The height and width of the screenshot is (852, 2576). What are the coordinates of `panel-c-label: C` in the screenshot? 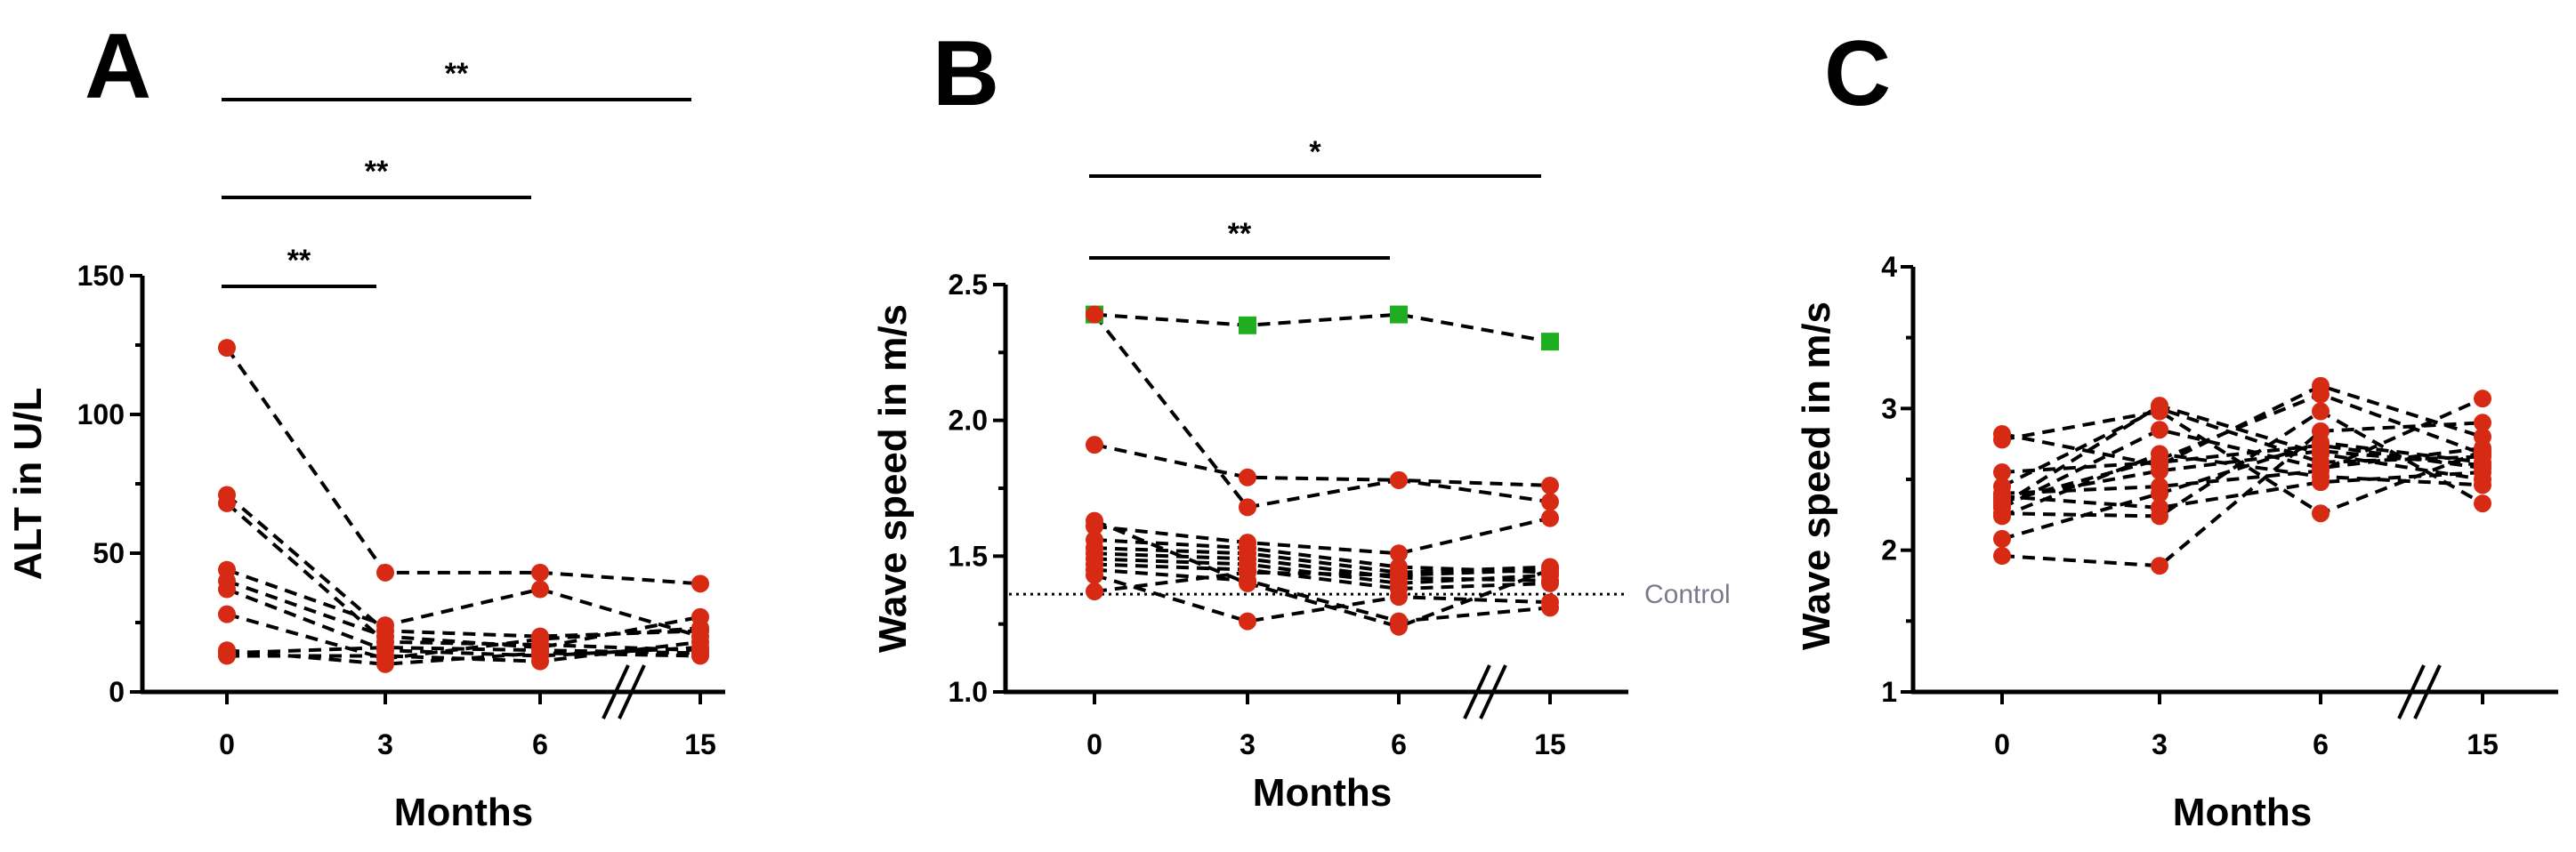 It's located at (1857, 73).